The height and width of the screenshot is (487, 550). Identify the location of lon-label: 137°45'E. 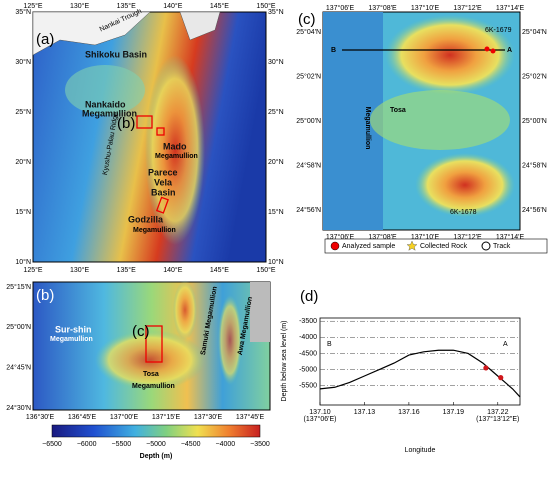
(250, 417).